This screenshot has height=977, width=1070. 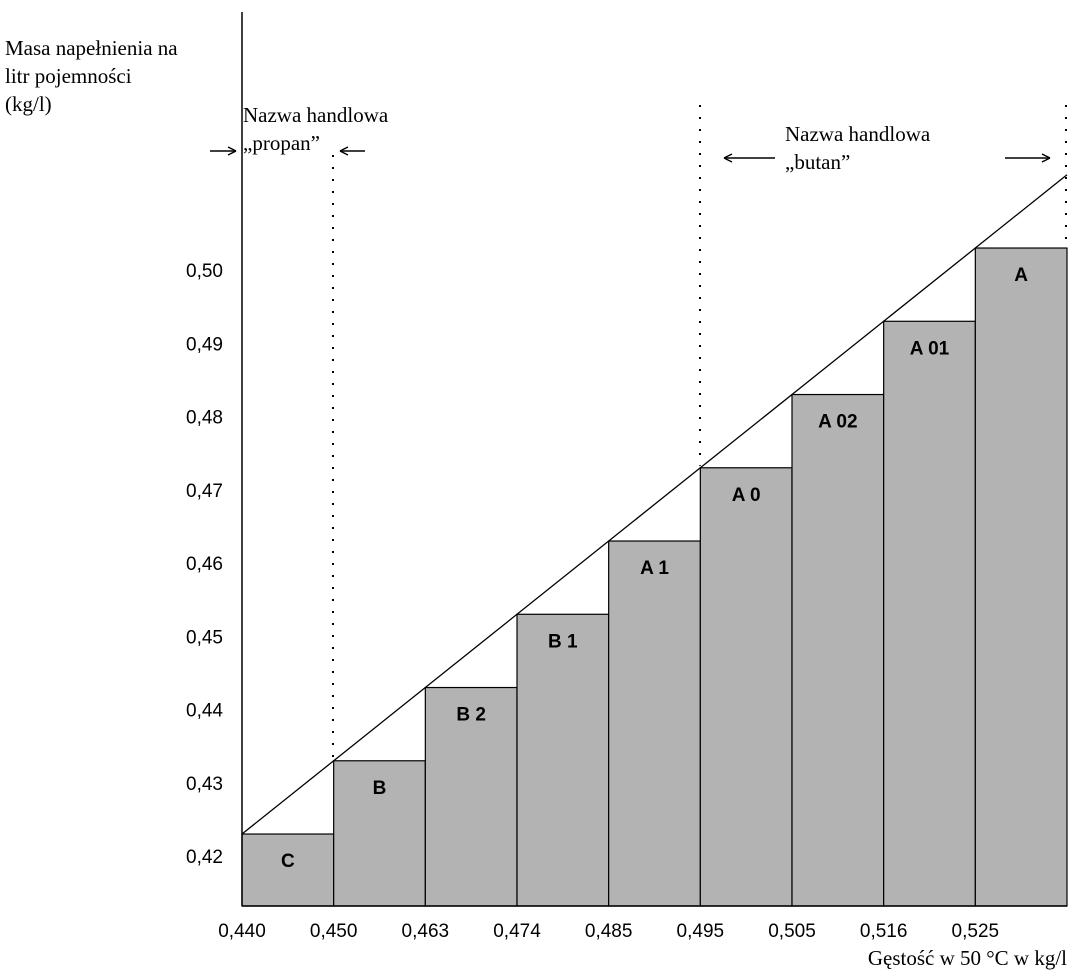 What do you see at coordinates (380, 788) in the screenshot?
I see `bar-label: B` at bounding box center [380, 788].